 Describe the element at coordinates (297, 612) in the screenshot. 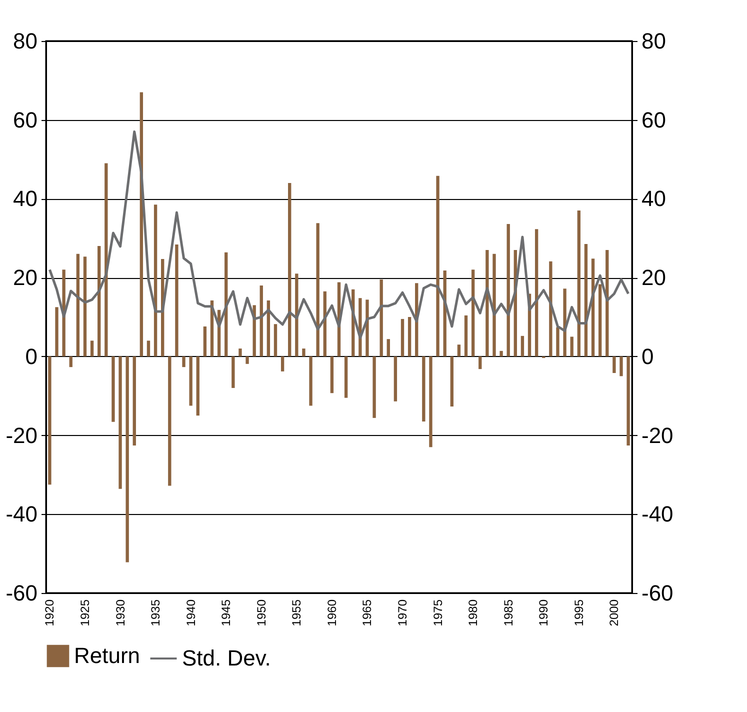

I see `x-tick-label: 1955` at that location.